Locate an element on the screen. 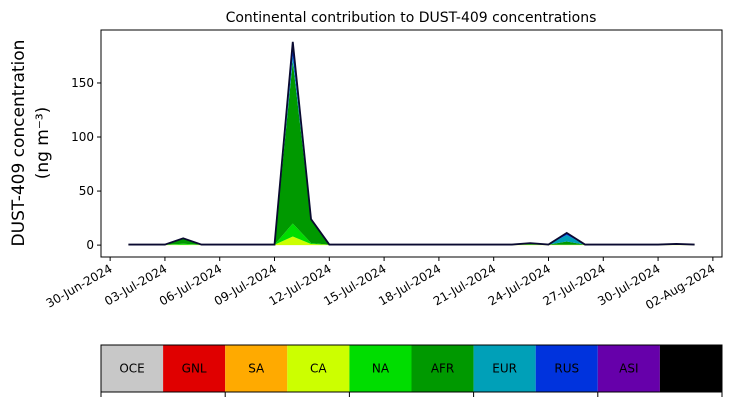  legend-label: GNL is located at coordinates (194, 369).